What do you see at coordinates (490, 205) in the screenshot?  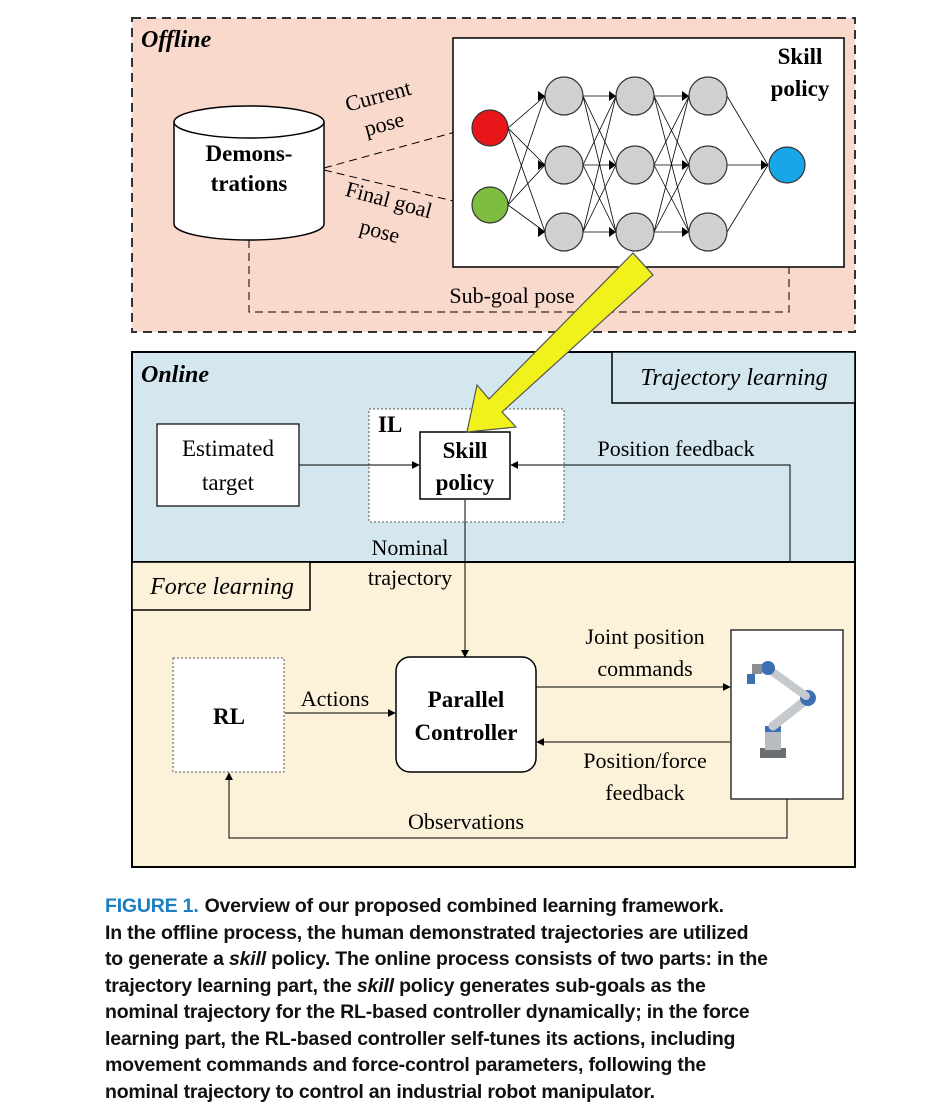 I see `input-neuron-final-goal` at bounding box center [490, 205].